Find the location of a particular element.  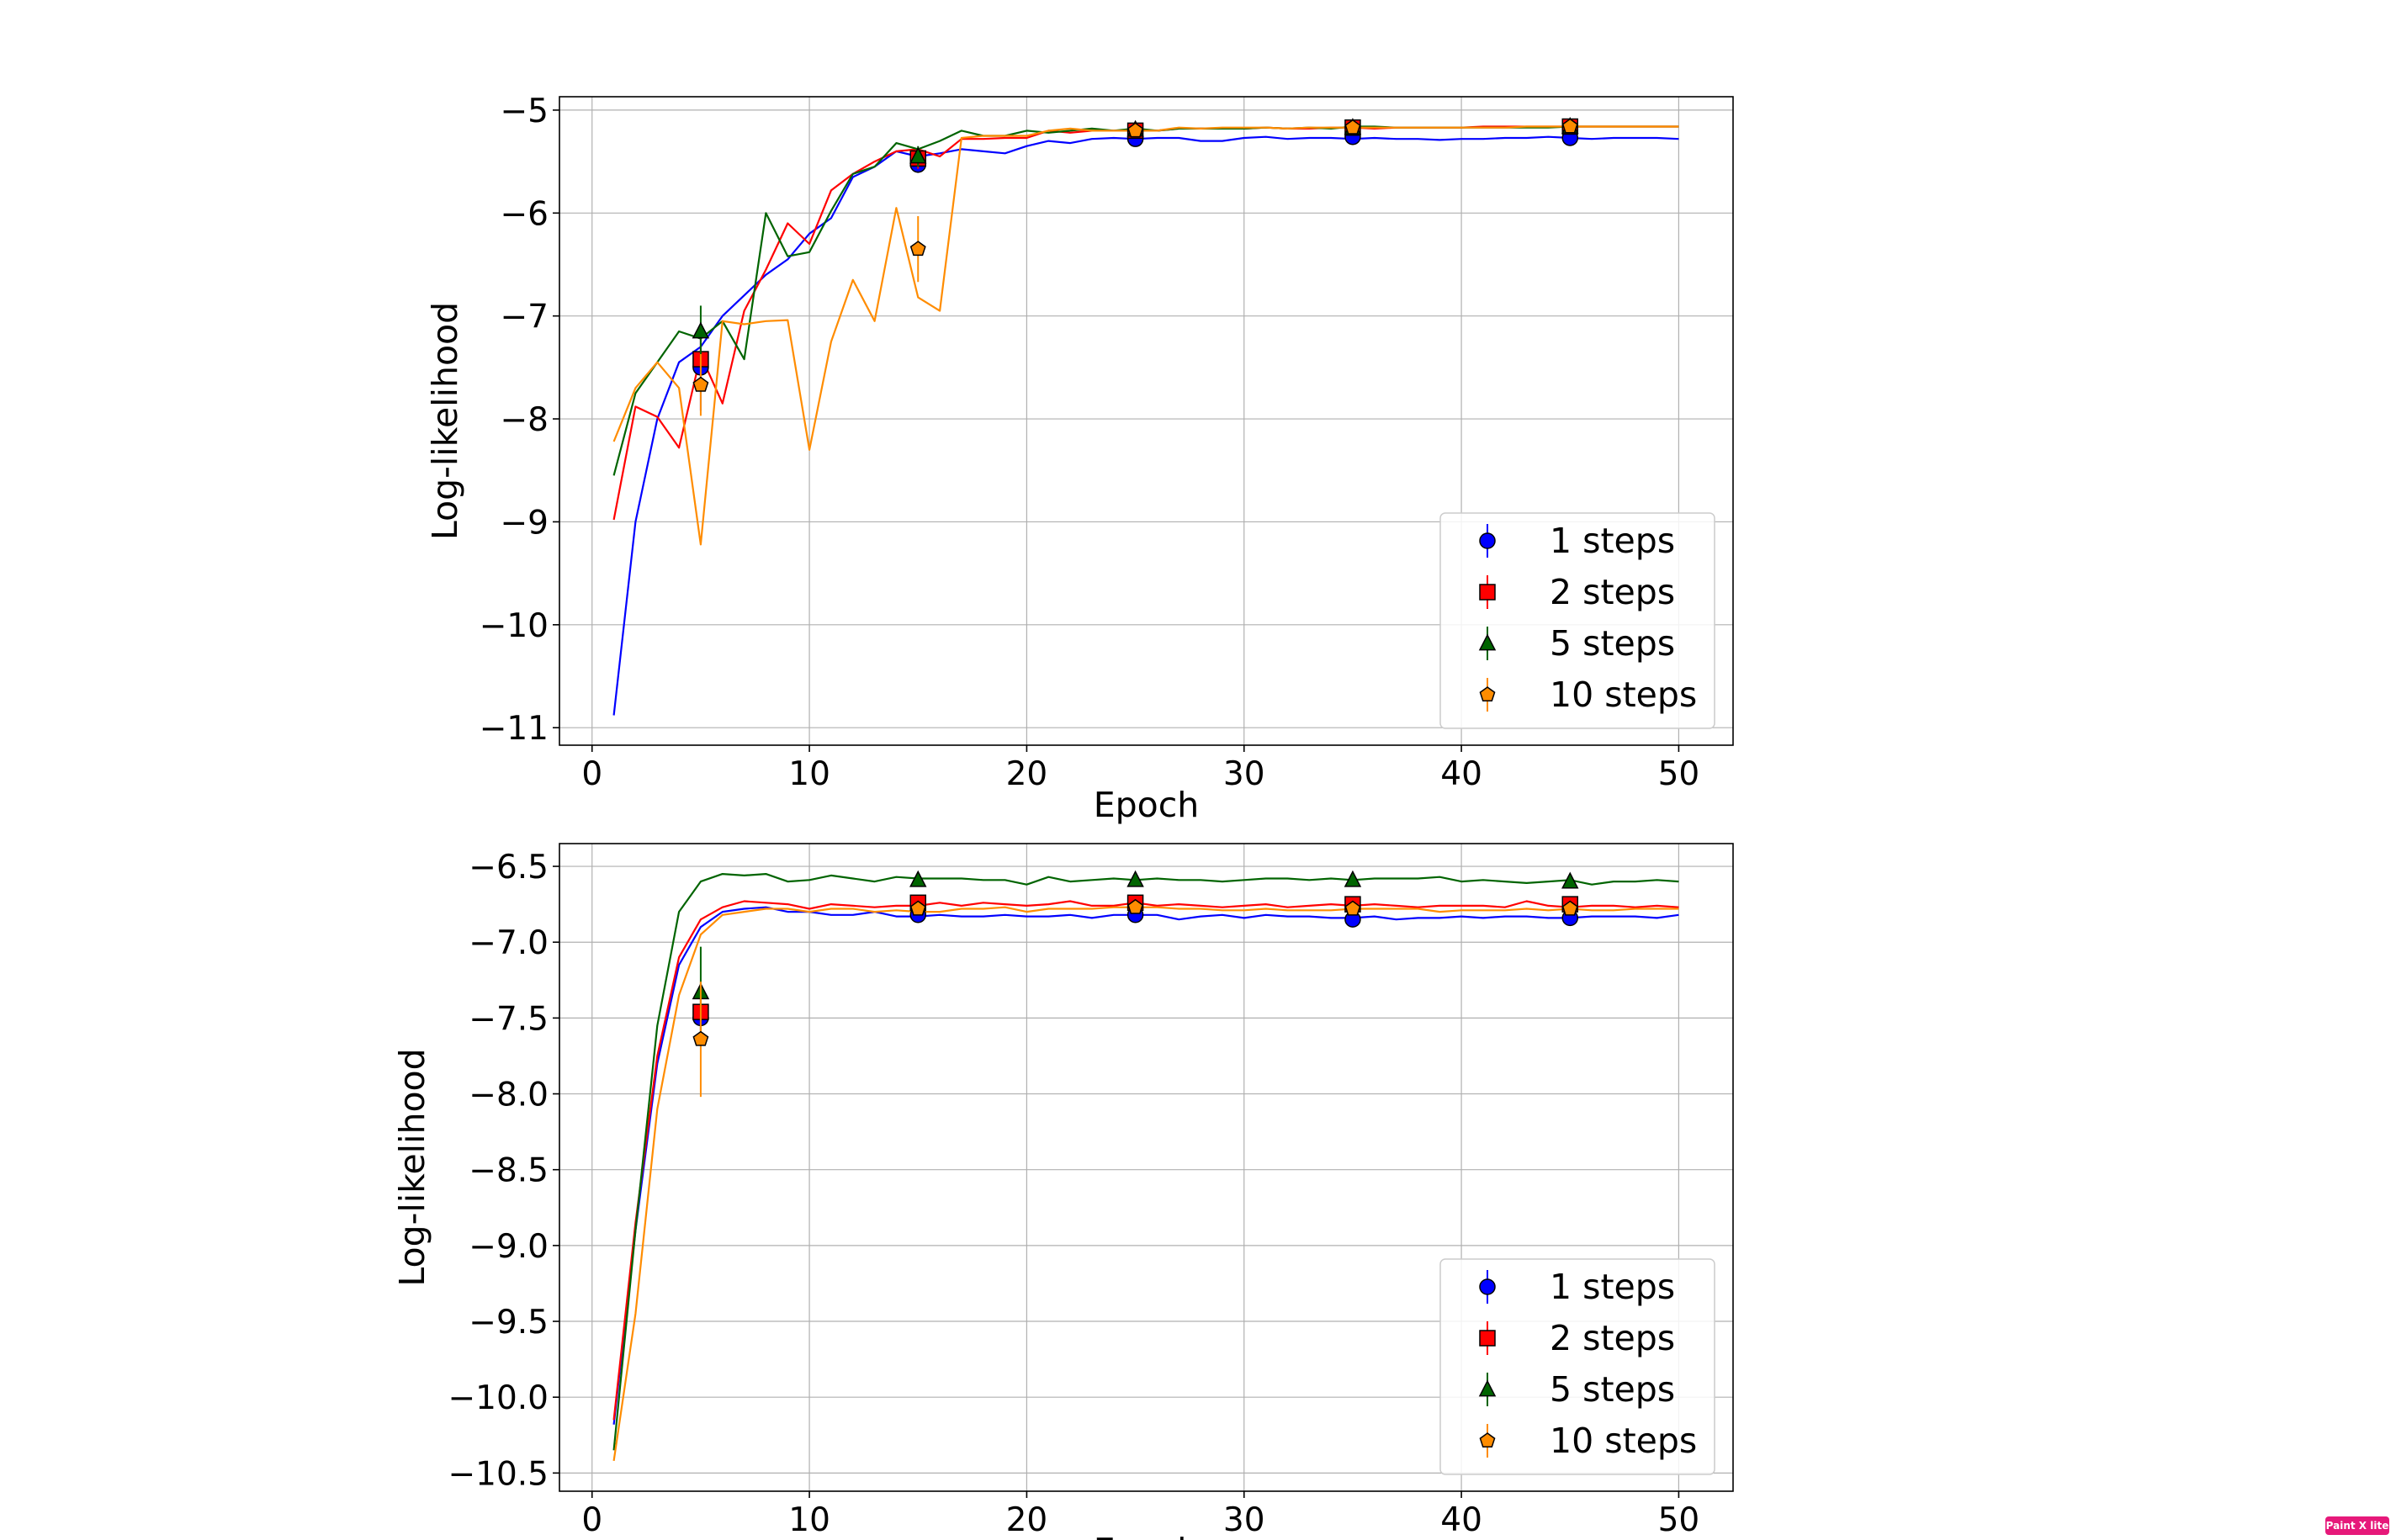

y-tick-label: −10.0 is located at coordinates (498, 1398).